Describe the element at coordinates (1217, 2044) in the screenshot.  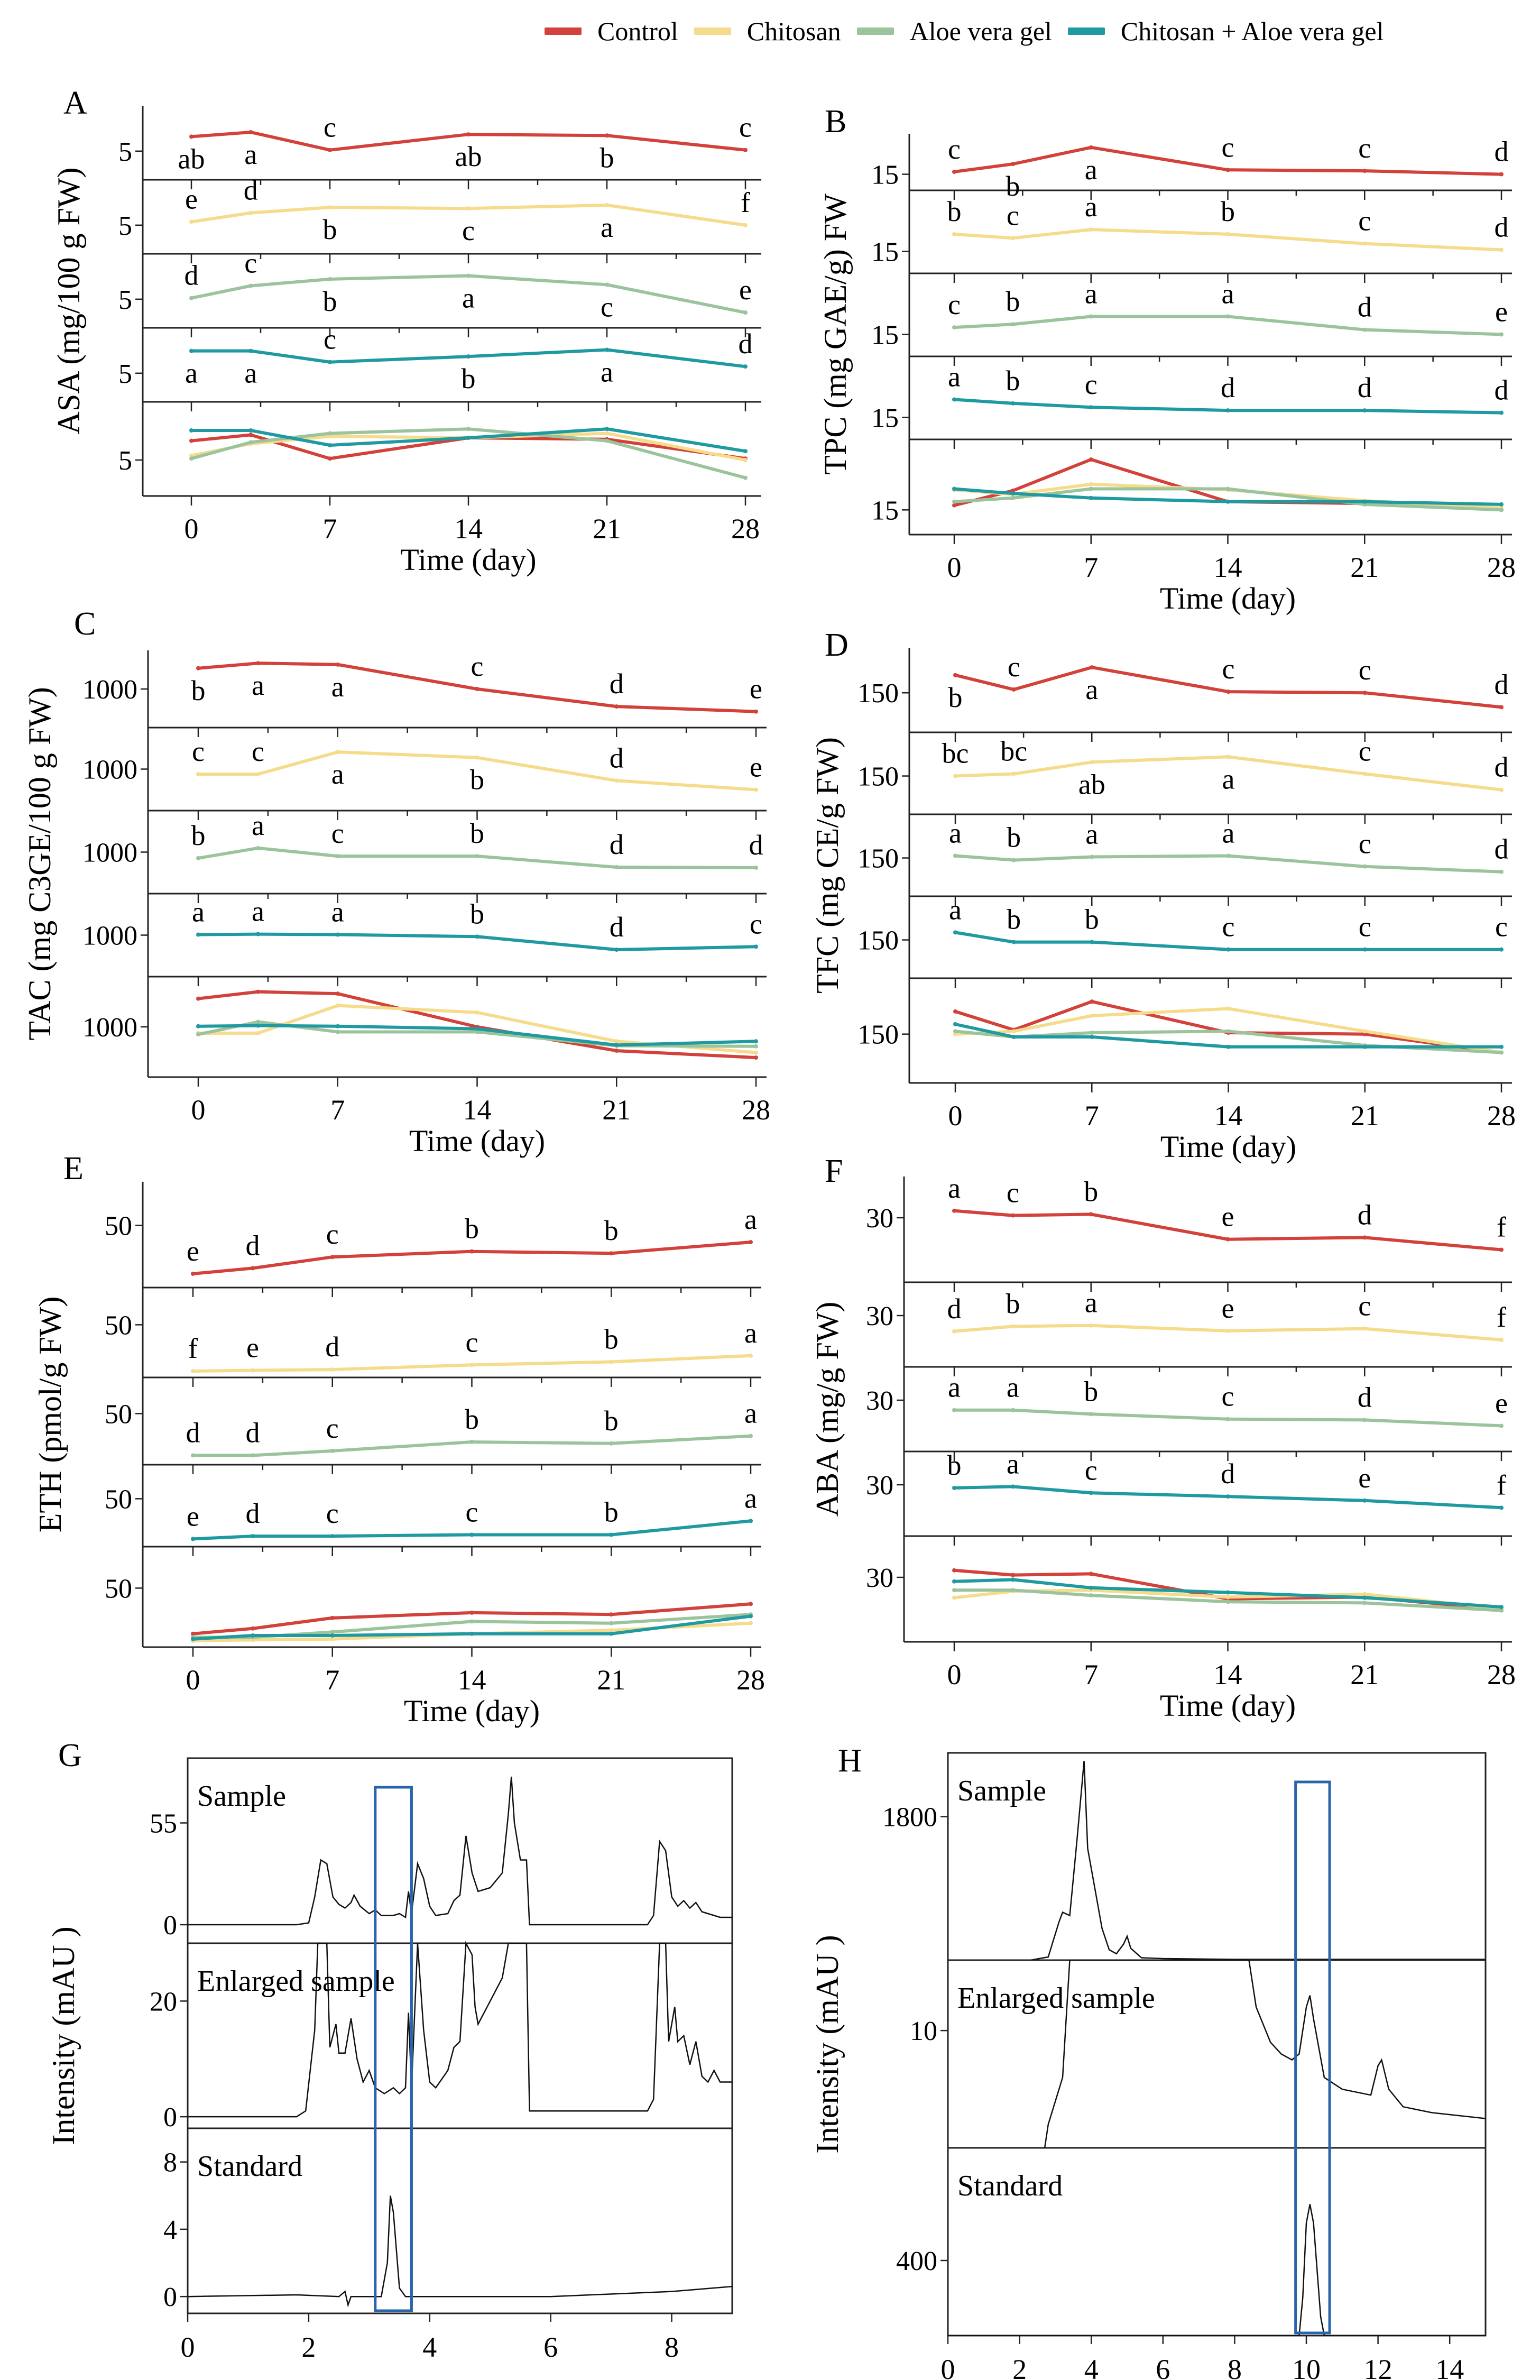
I see `plot-frame` at that location.